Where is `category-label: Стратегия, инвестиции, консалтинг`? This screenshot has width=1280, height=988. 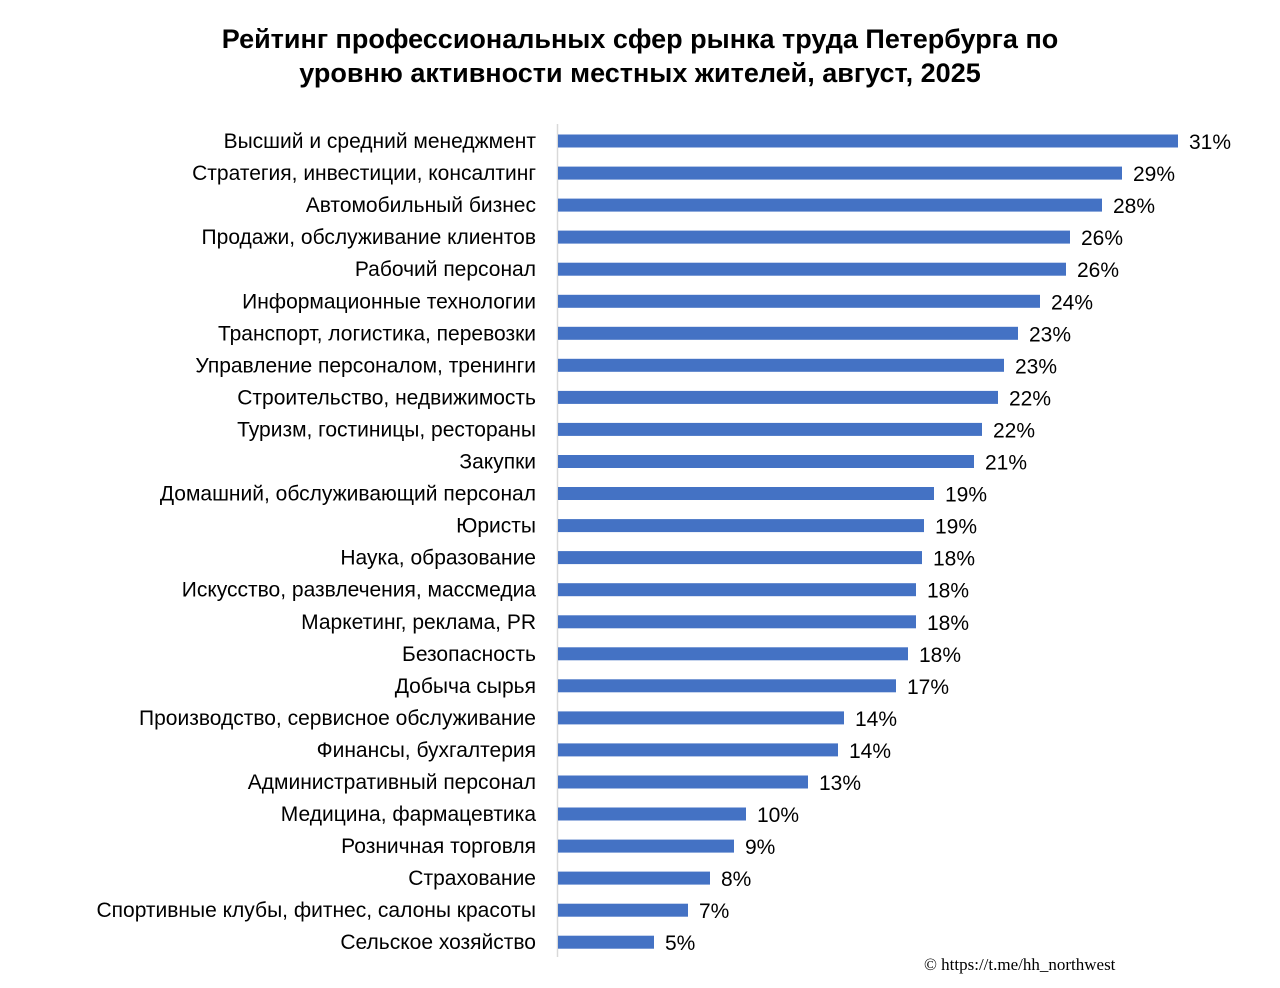
category-label: Стратегия, инвестиции, консалтинг is located at coordinates (364, 173).